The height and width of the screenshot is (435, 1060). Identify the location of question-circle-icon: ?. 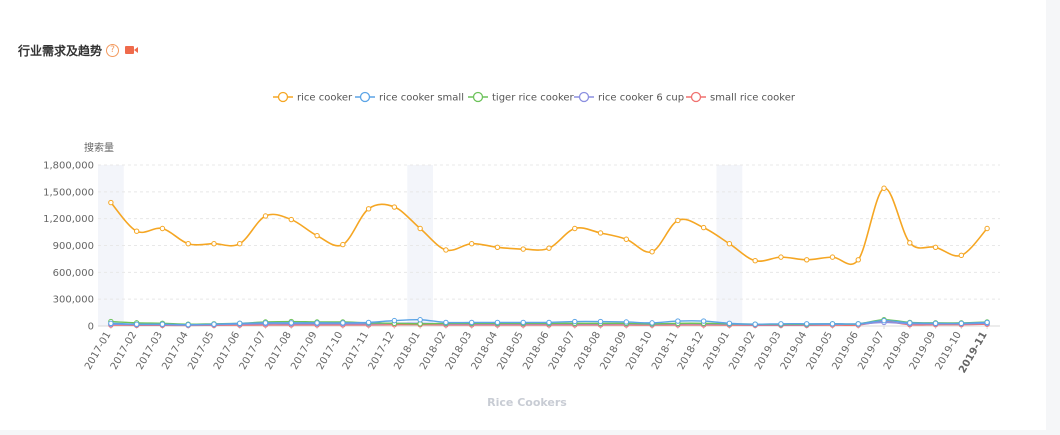
(113, 50).